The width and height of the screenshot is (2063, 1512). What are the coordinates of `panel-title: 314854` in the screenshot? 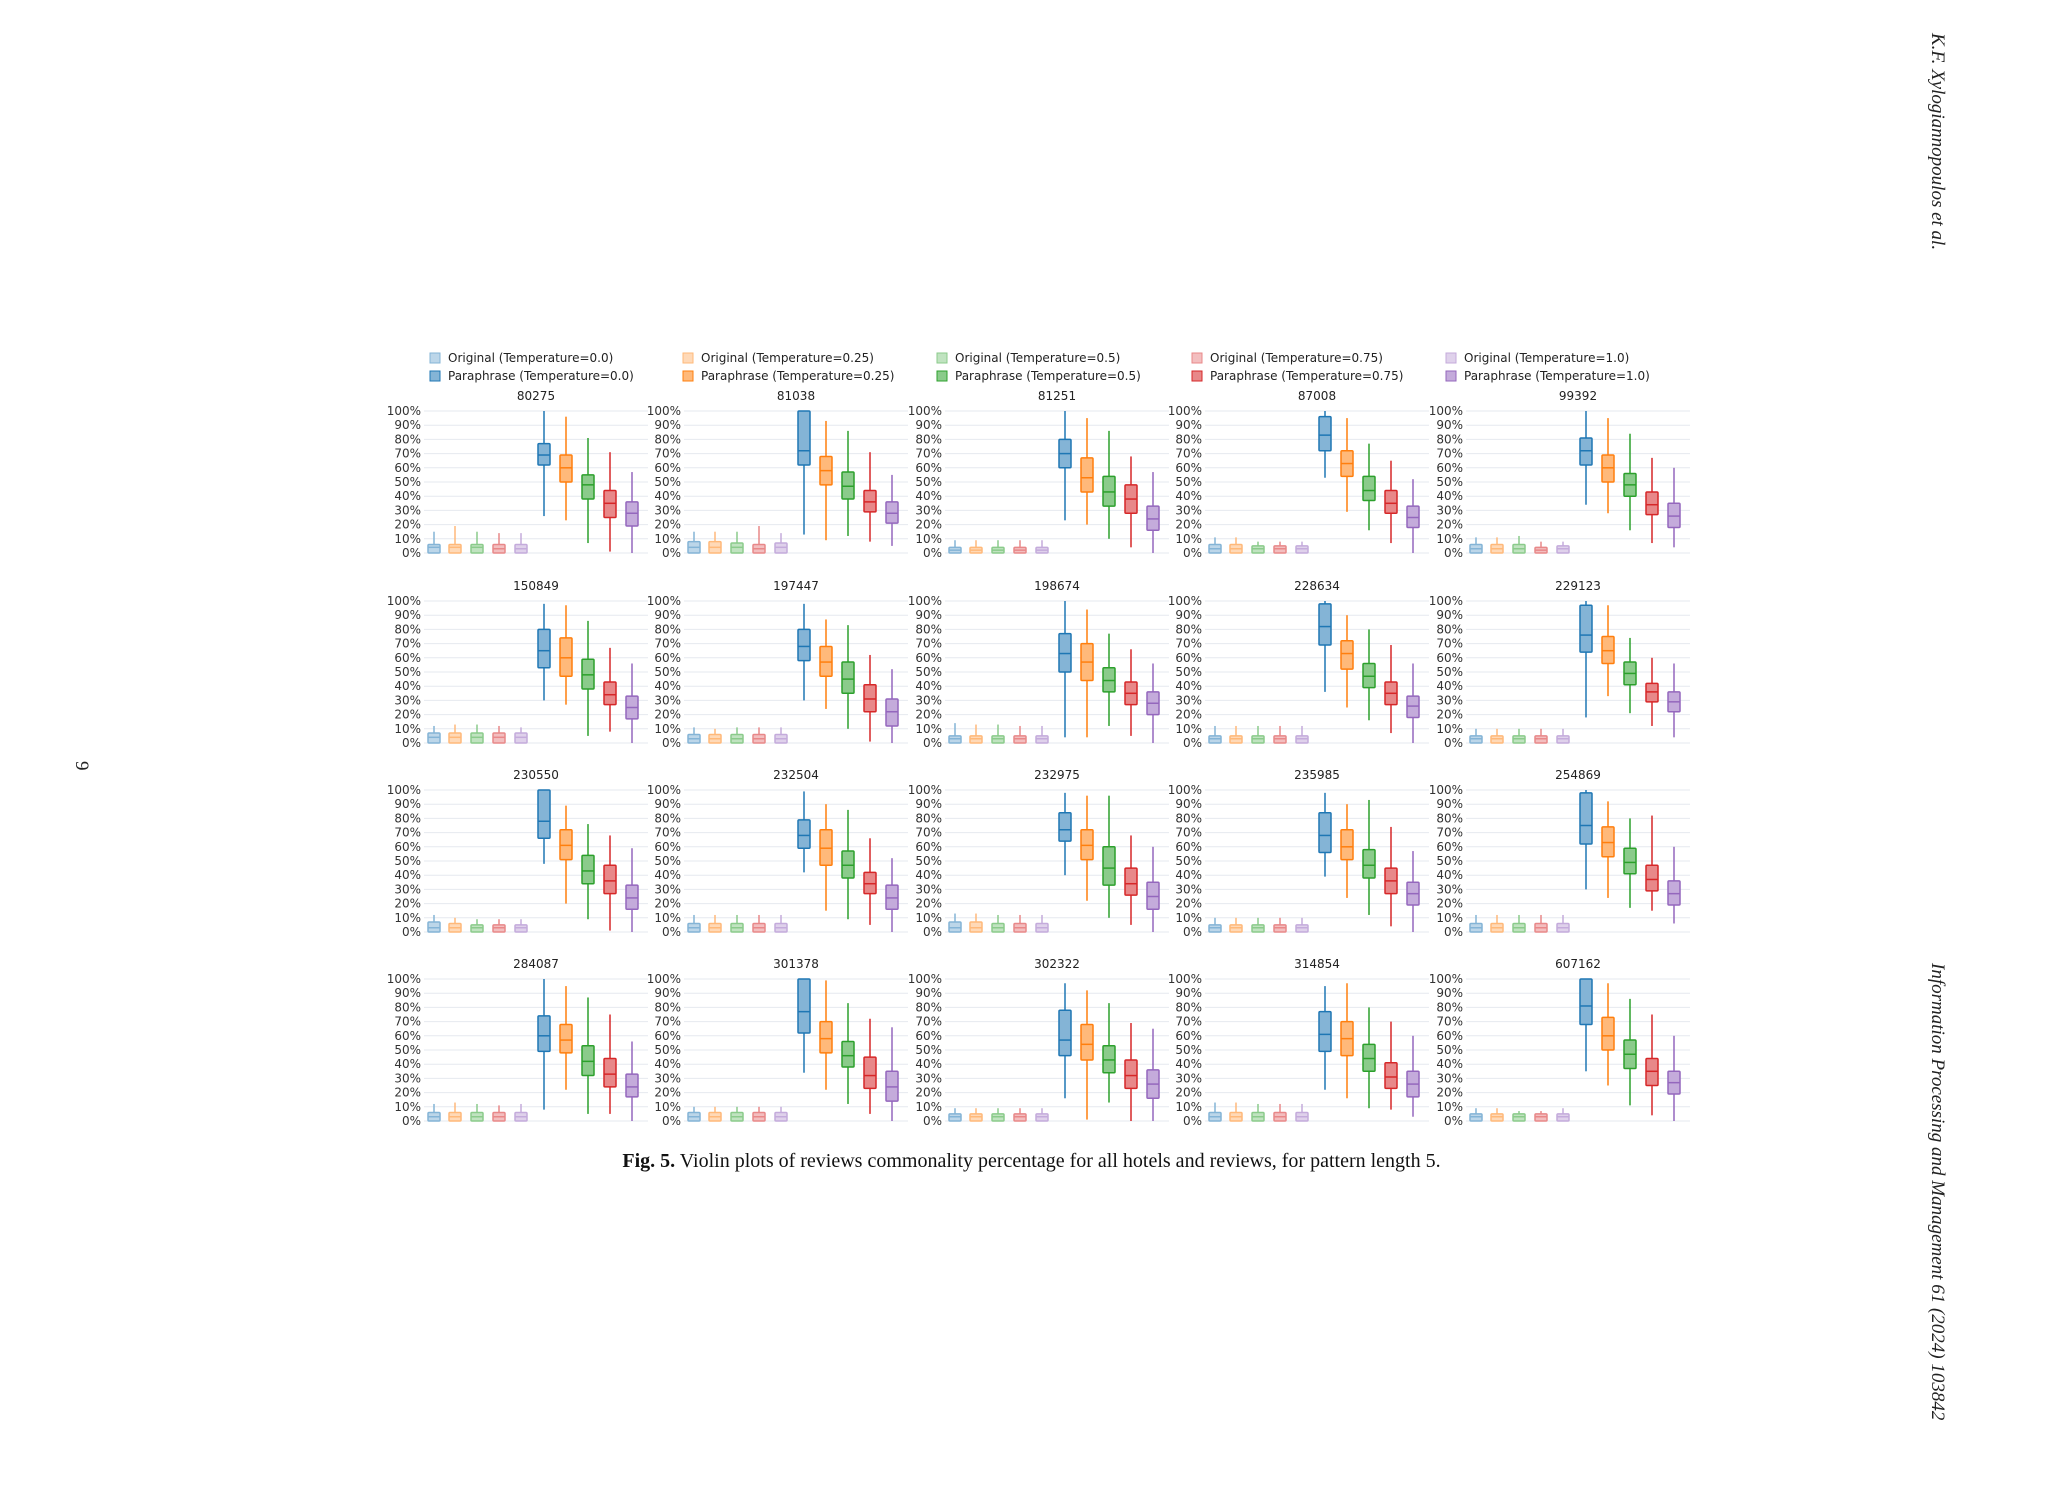 It's located at (1317, 964).